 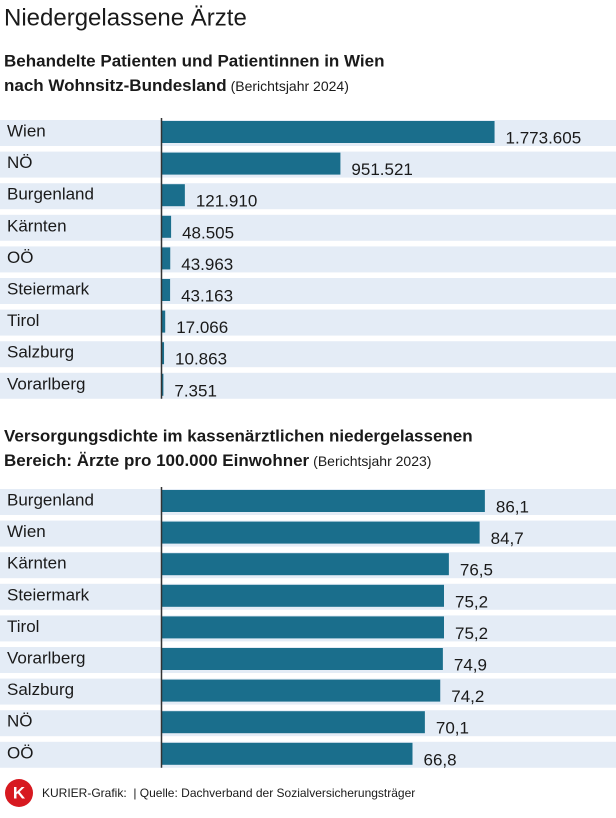 What do you see at coordinates (207, 264) in the screenshot?
I see `value-label: 43.963` at bounding box center [207, 264].